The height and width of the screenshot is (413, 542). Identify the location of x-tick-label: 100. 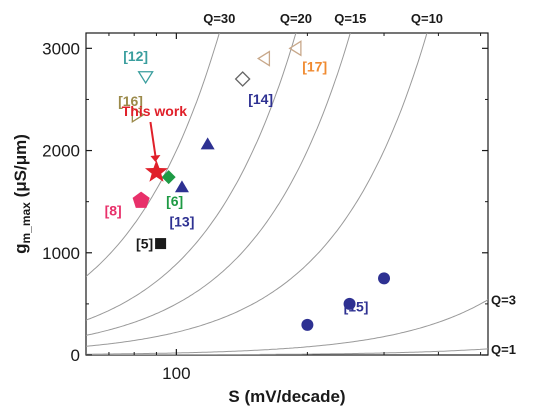
(176, 373).